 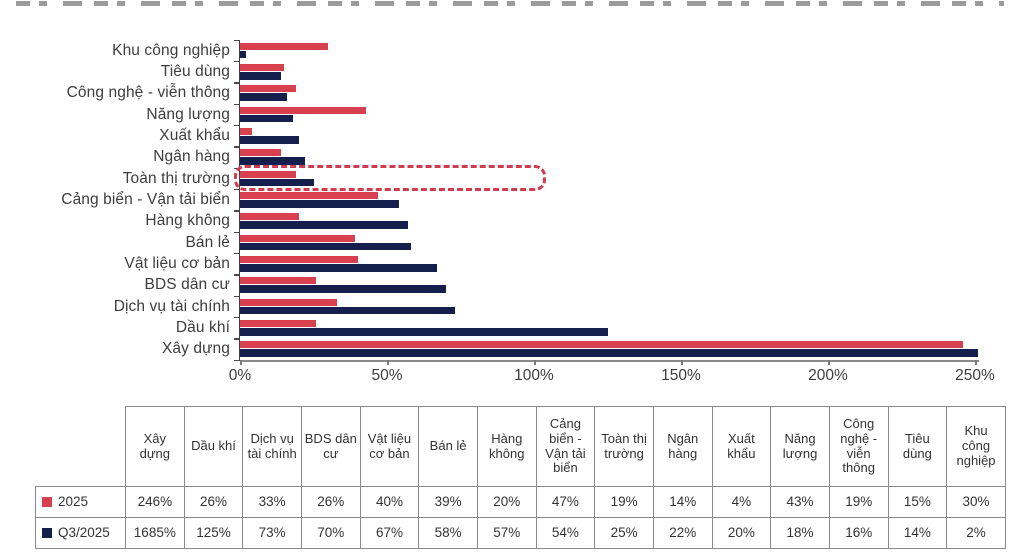 What do you see at coordinates (187, 221) in the screenshot?
I see `category-label: Hàng không` at bounding box center [187, 221].